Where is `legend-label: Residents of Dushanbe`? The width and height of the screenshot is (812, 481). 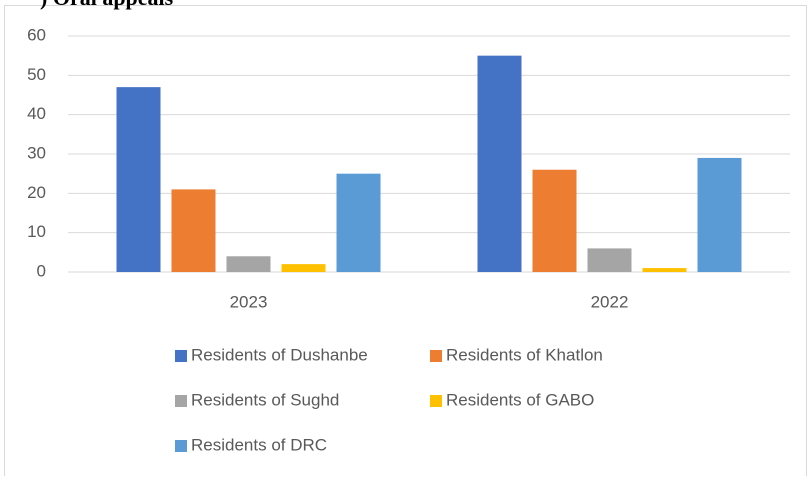
legend-label: Residents of Dushanbe is located at coordinates (279, 354).